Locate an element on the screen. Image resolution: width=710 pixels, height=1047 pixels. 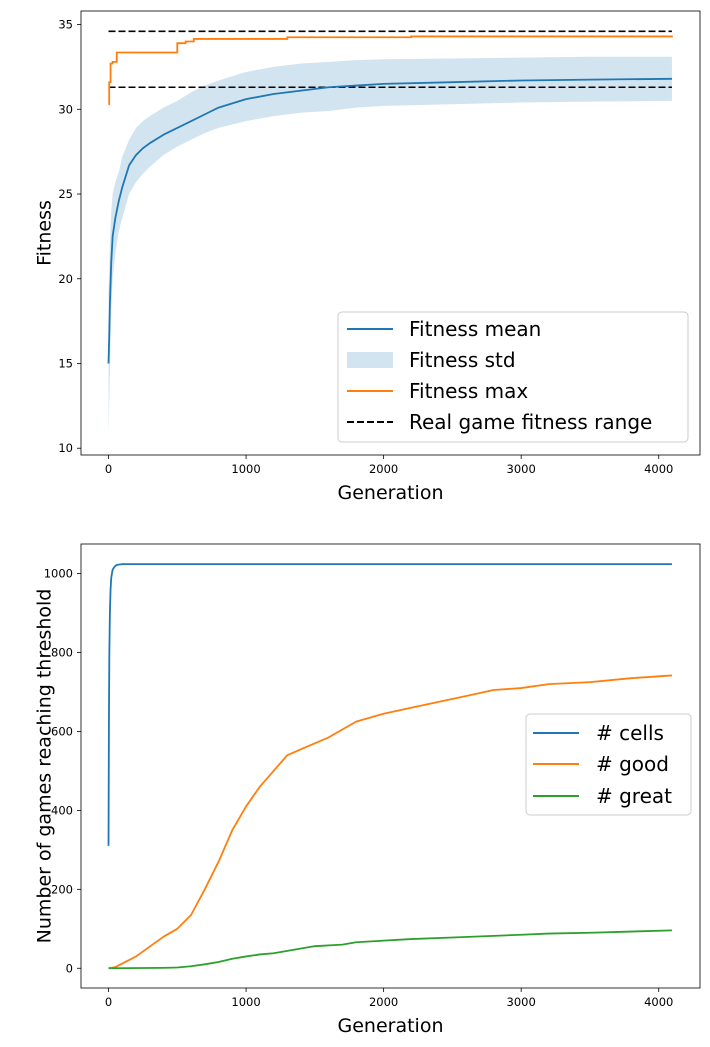
y-tick-label: 400 is located at coordinates (62, 810).